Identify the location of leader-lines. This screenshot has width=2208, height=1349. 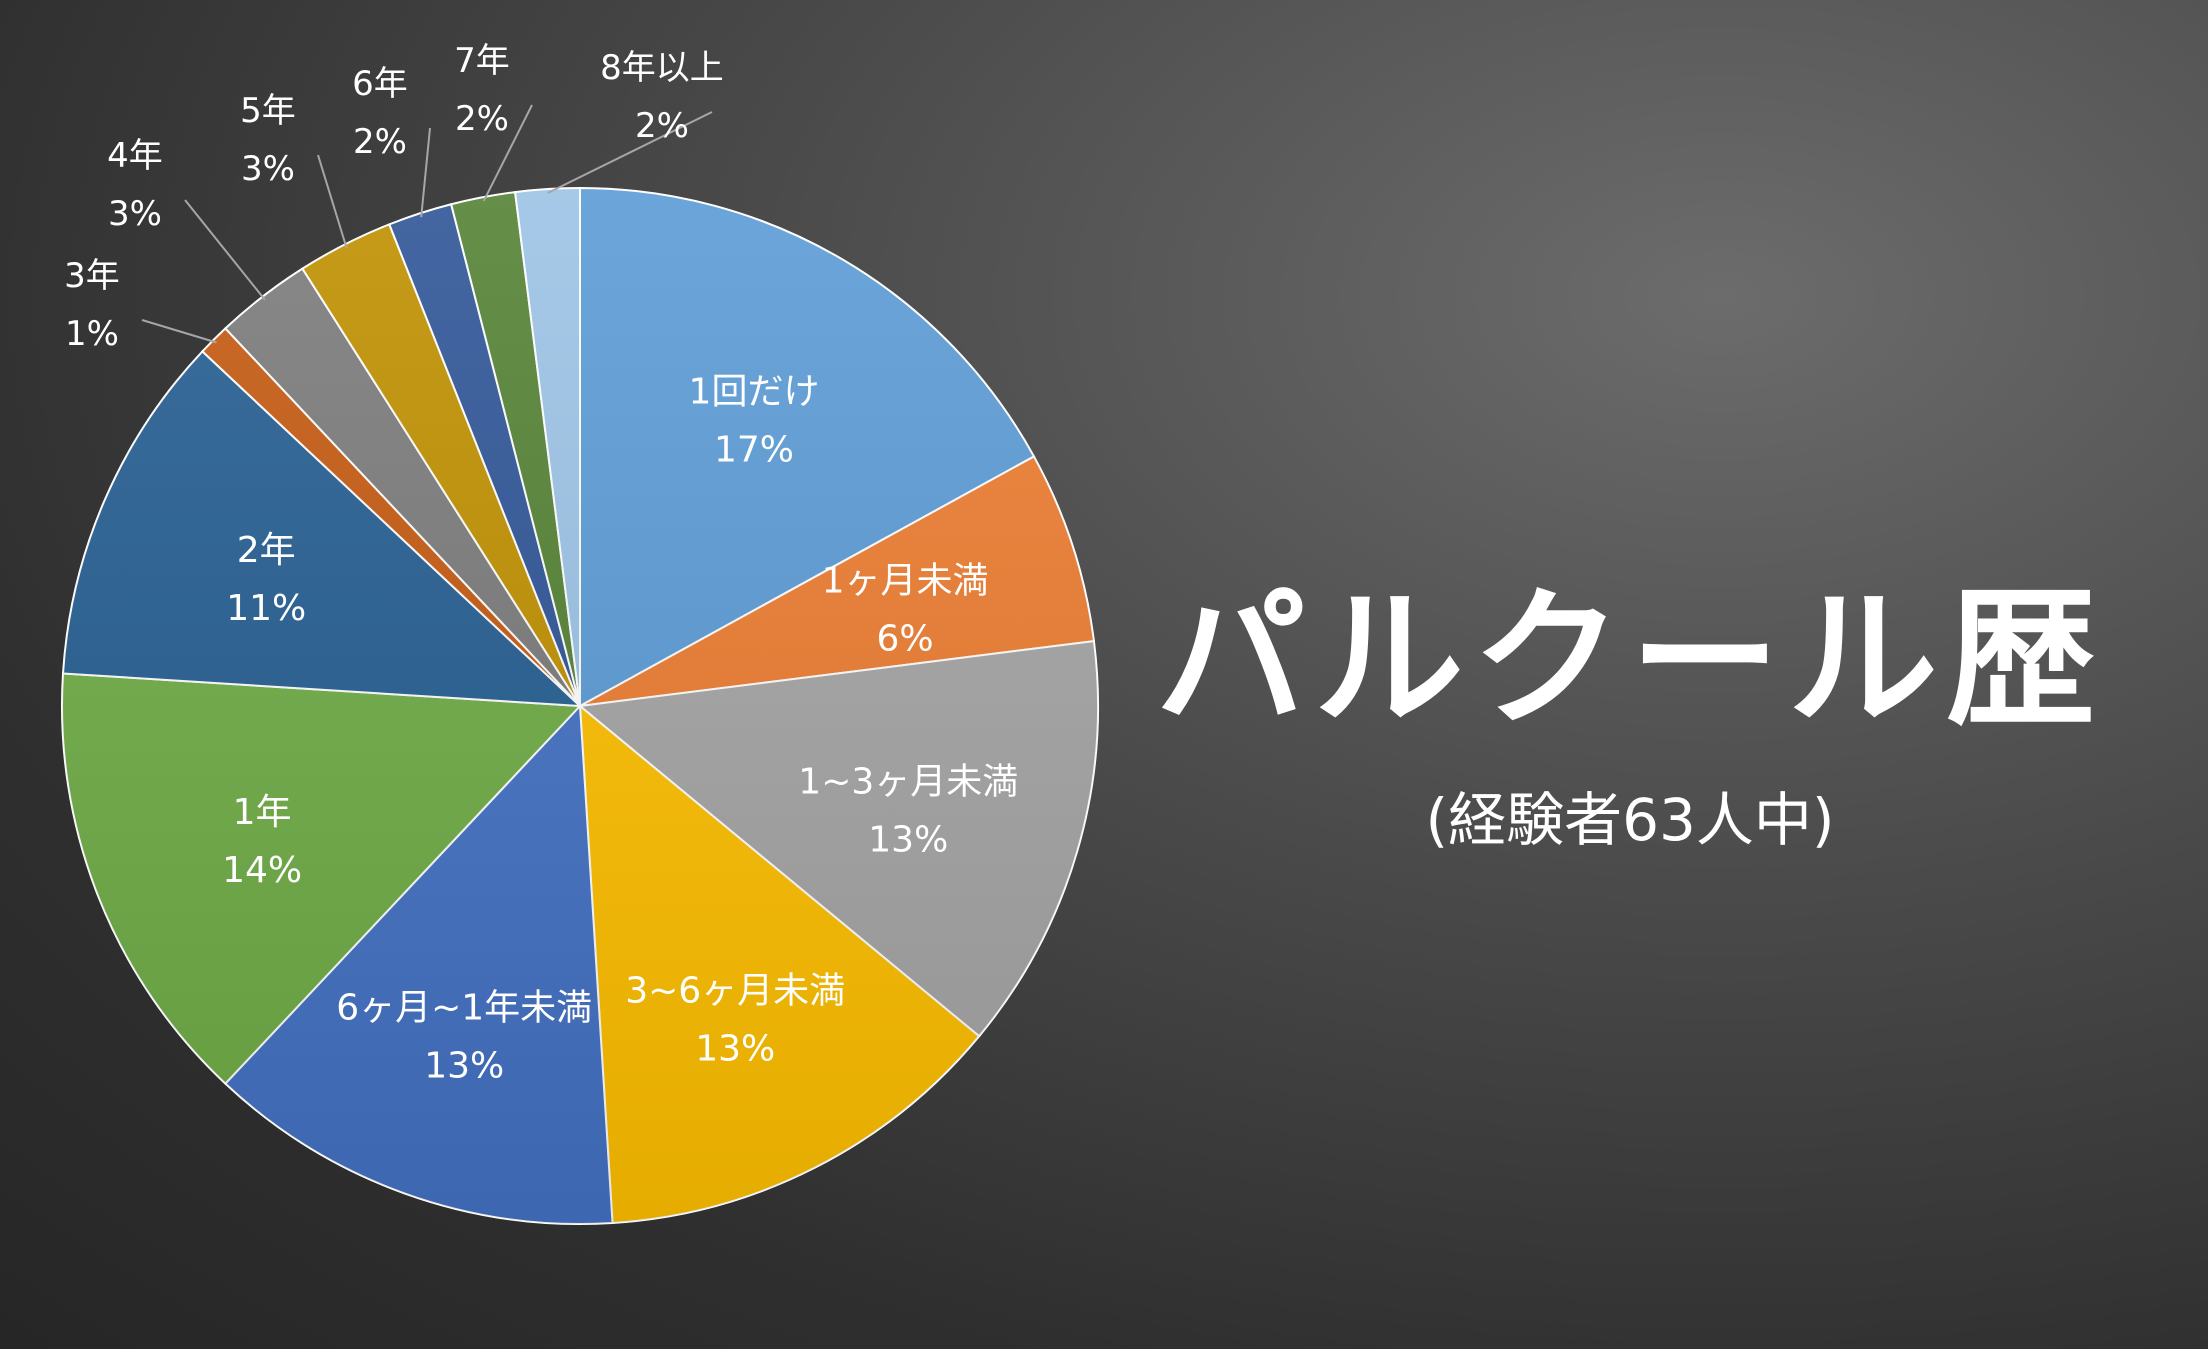
(427, 224).